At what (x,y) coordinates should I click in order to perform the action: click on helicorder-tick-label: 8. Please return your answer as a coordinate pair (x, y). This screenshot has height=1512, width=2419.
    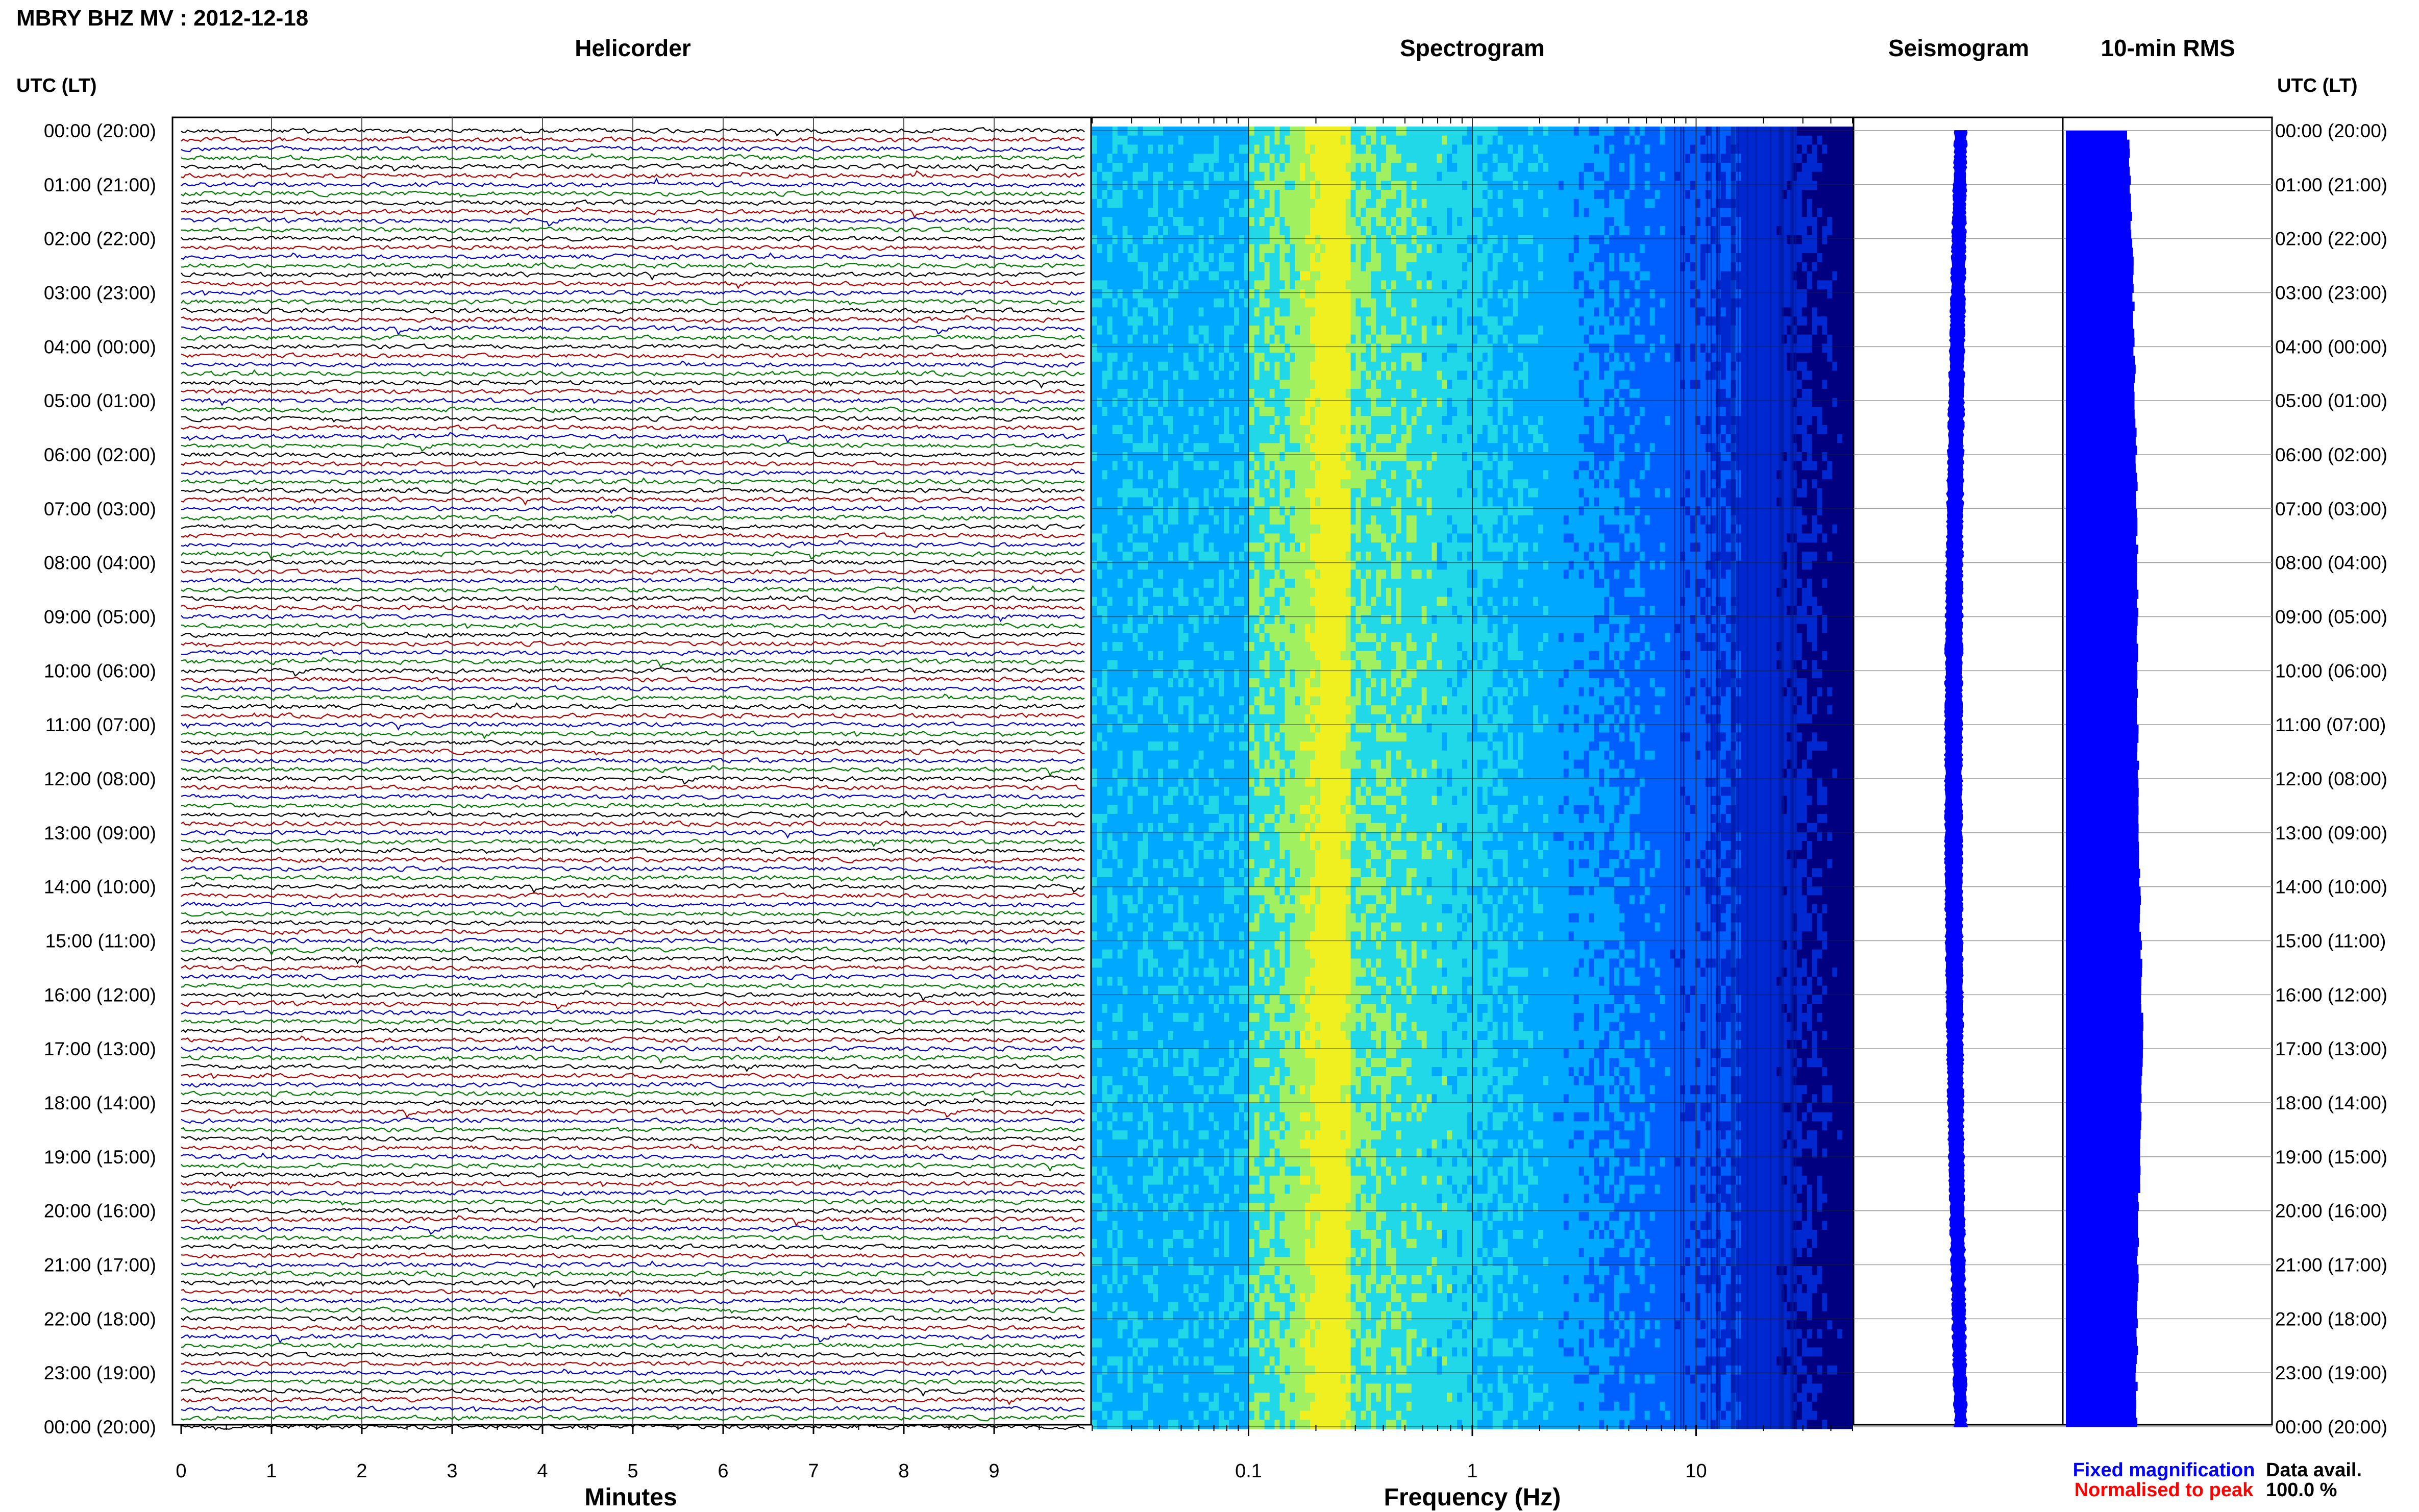
    Looking at the image, I should click on (903, 1471).